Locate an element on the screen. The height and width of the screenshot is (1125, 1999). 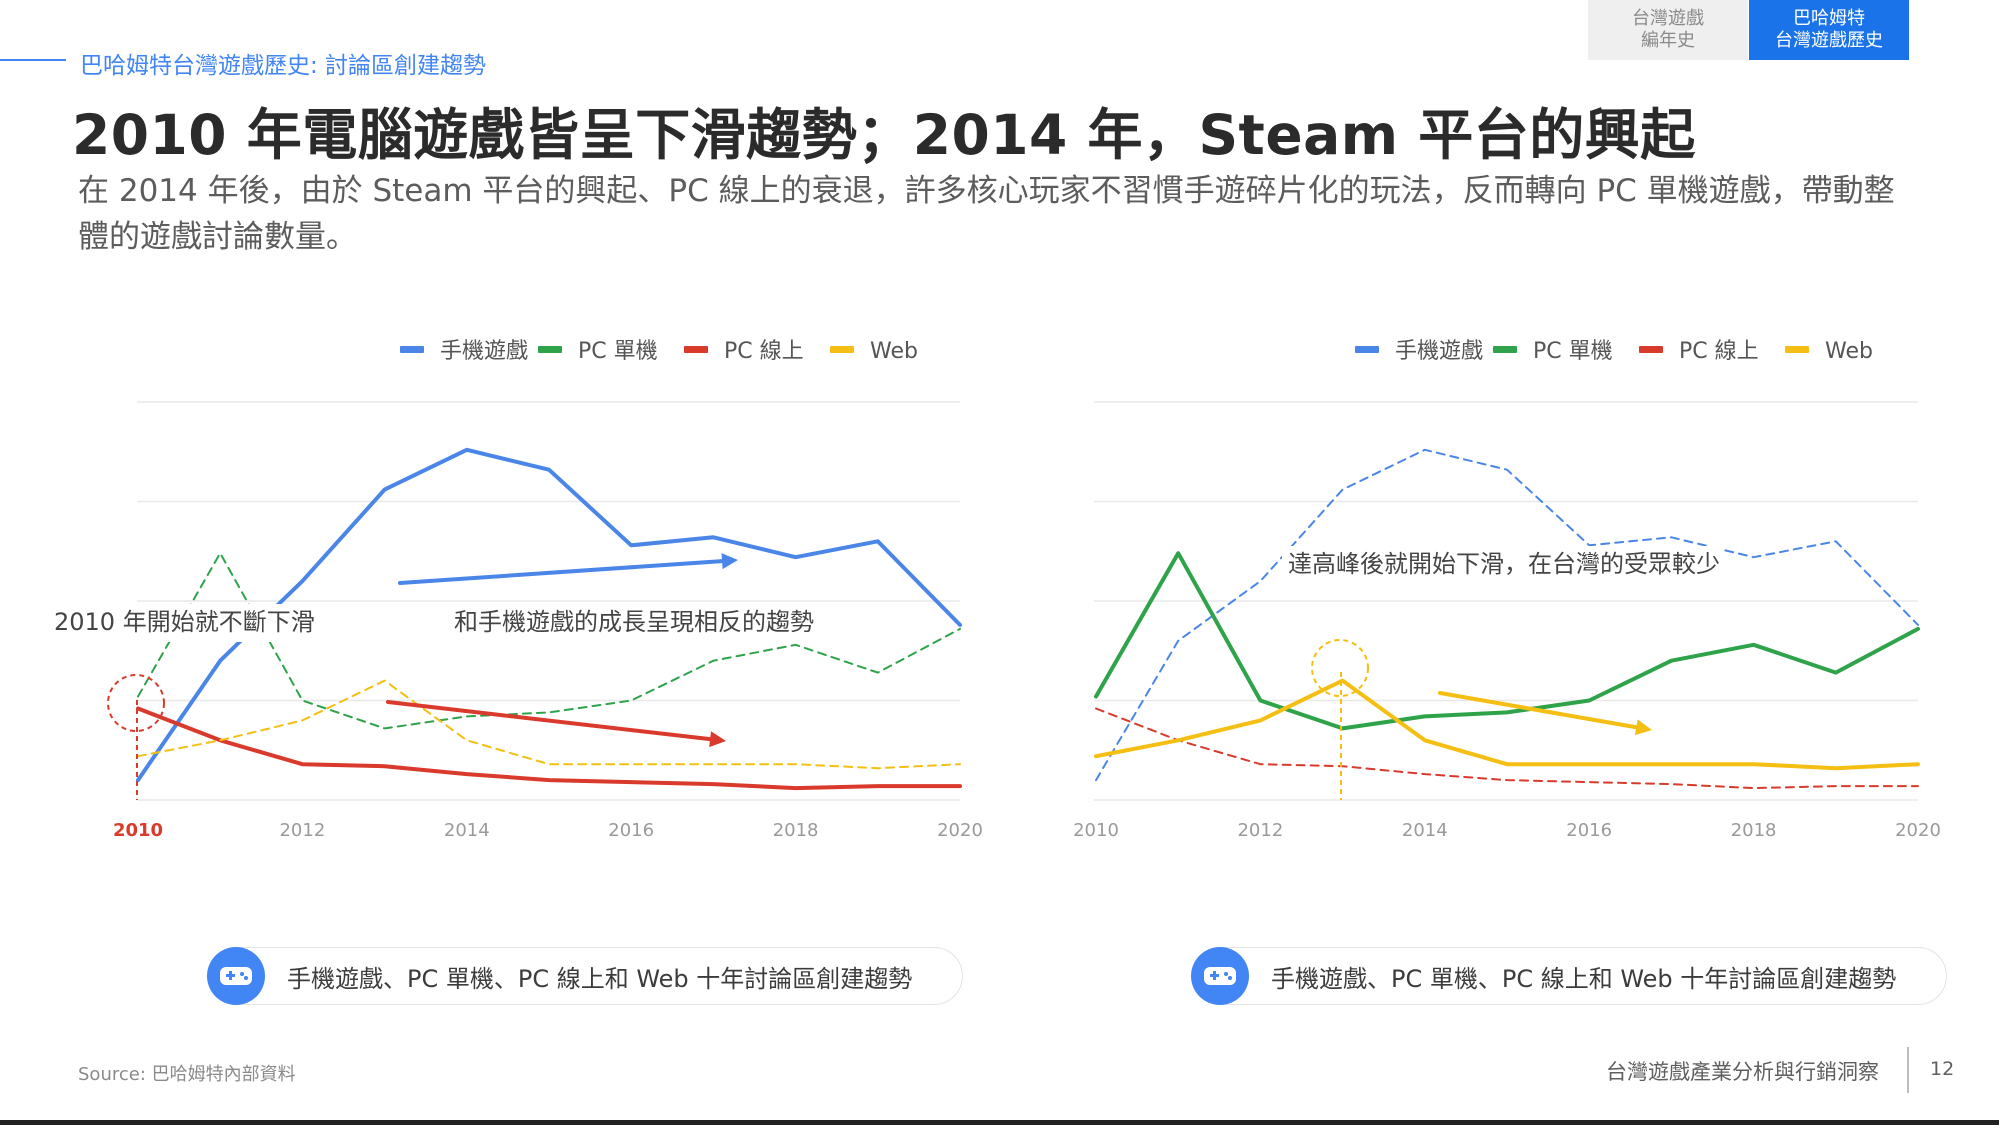
left-x-tick-2010: 2010 is located at coordinates (138, 830).